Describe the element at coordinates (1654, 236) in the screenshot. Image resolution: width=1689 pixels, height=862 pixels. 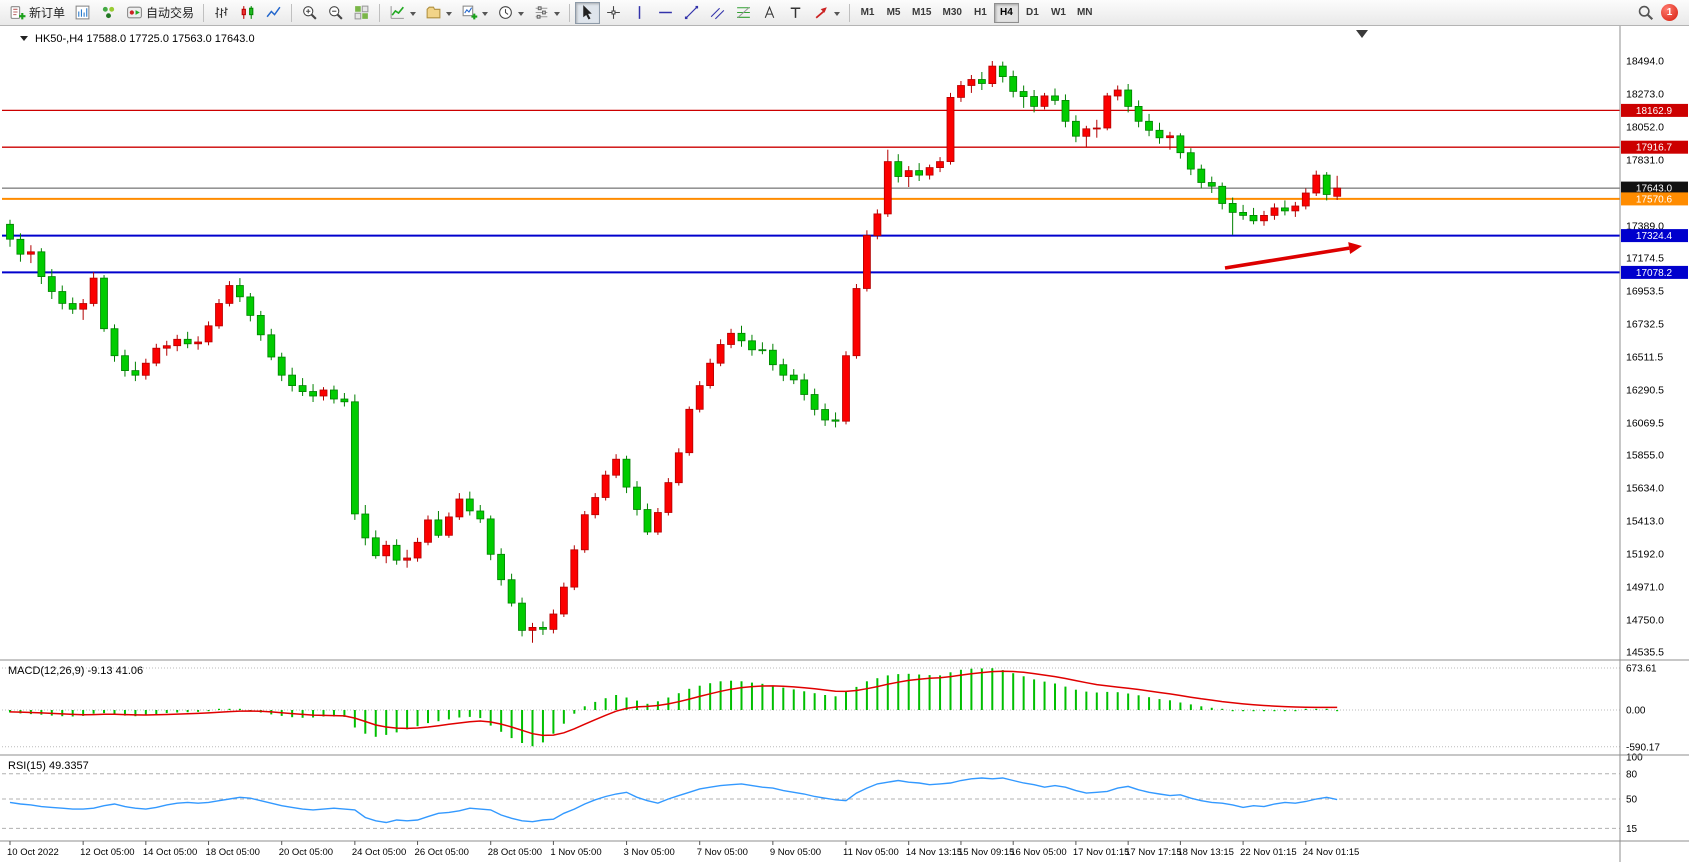
I see `svg-text: 17324.4` at that location.